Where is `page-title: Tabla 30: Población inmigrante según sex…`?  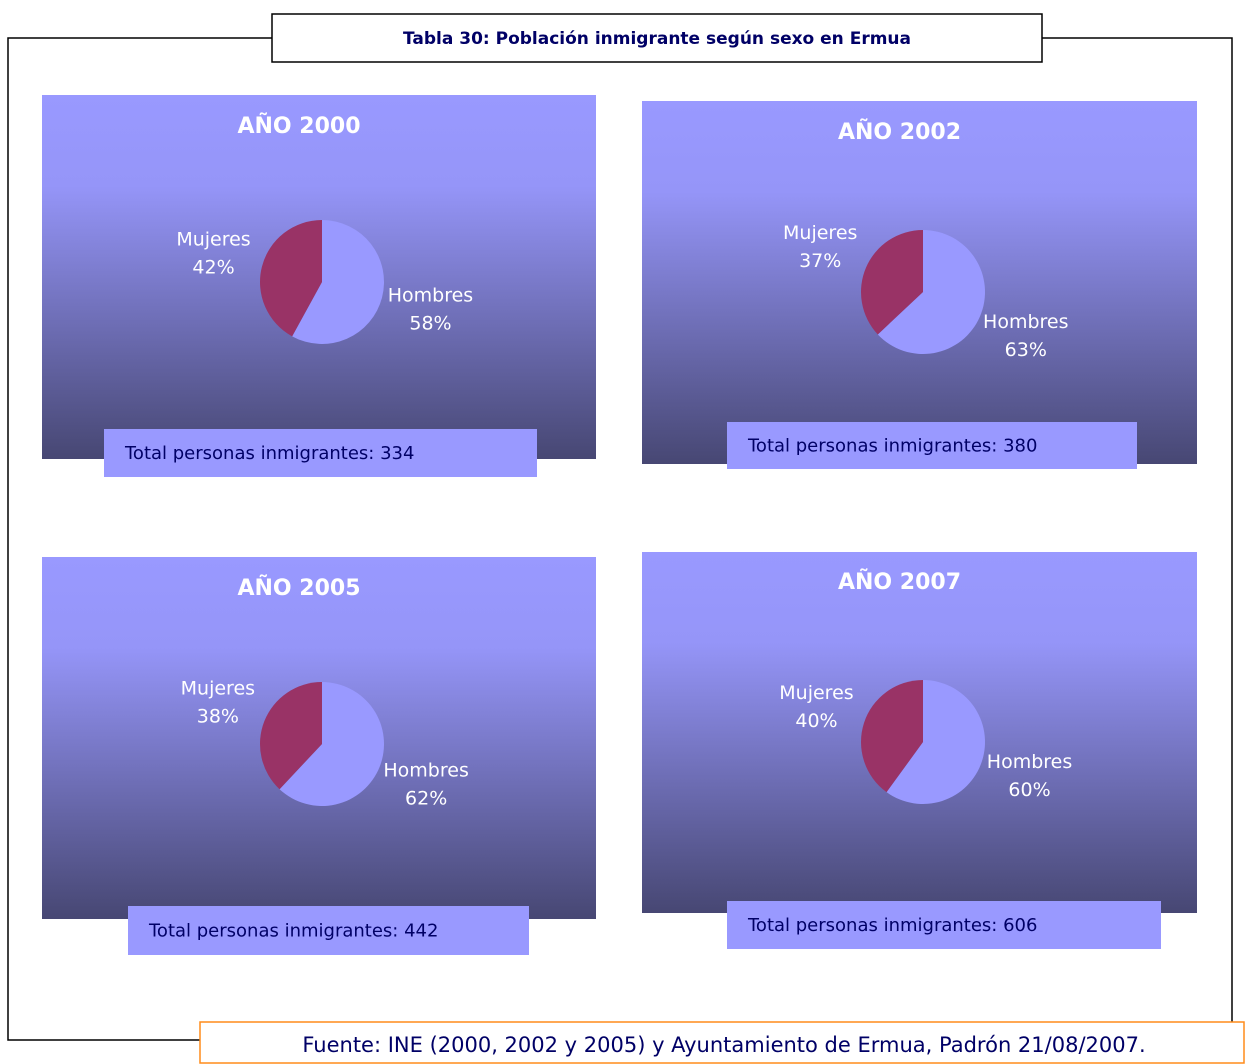
page-title: Tabla 30: Población inmigrante según sex… is located at coordinates (657, 39).